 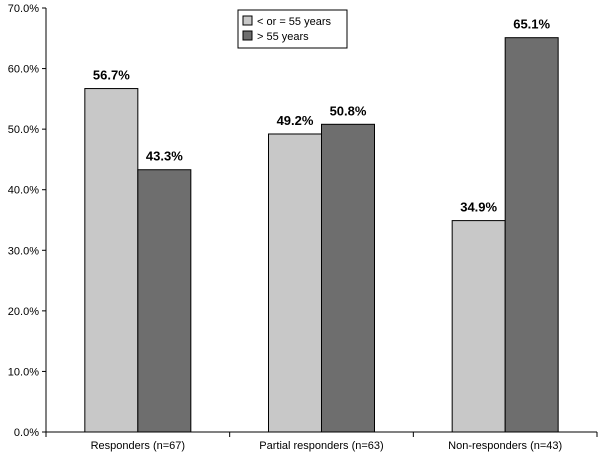 I want to click on legend-box, so click(x=292, y=29).